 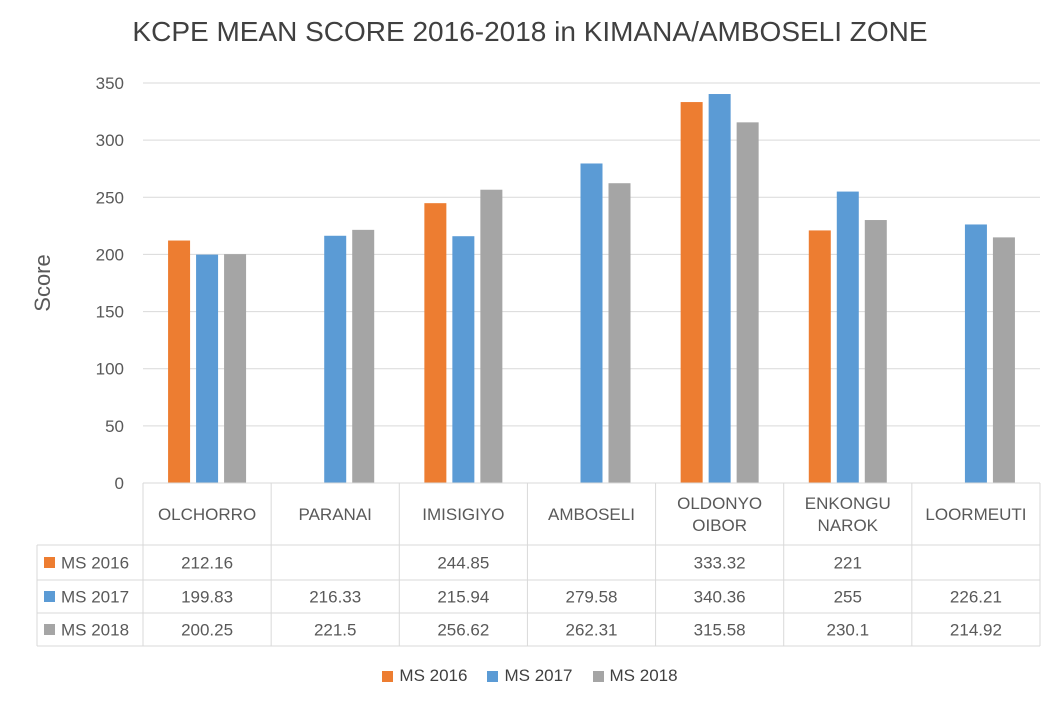 I want to click on data-value: 333.32, so click(x=720, y=563).